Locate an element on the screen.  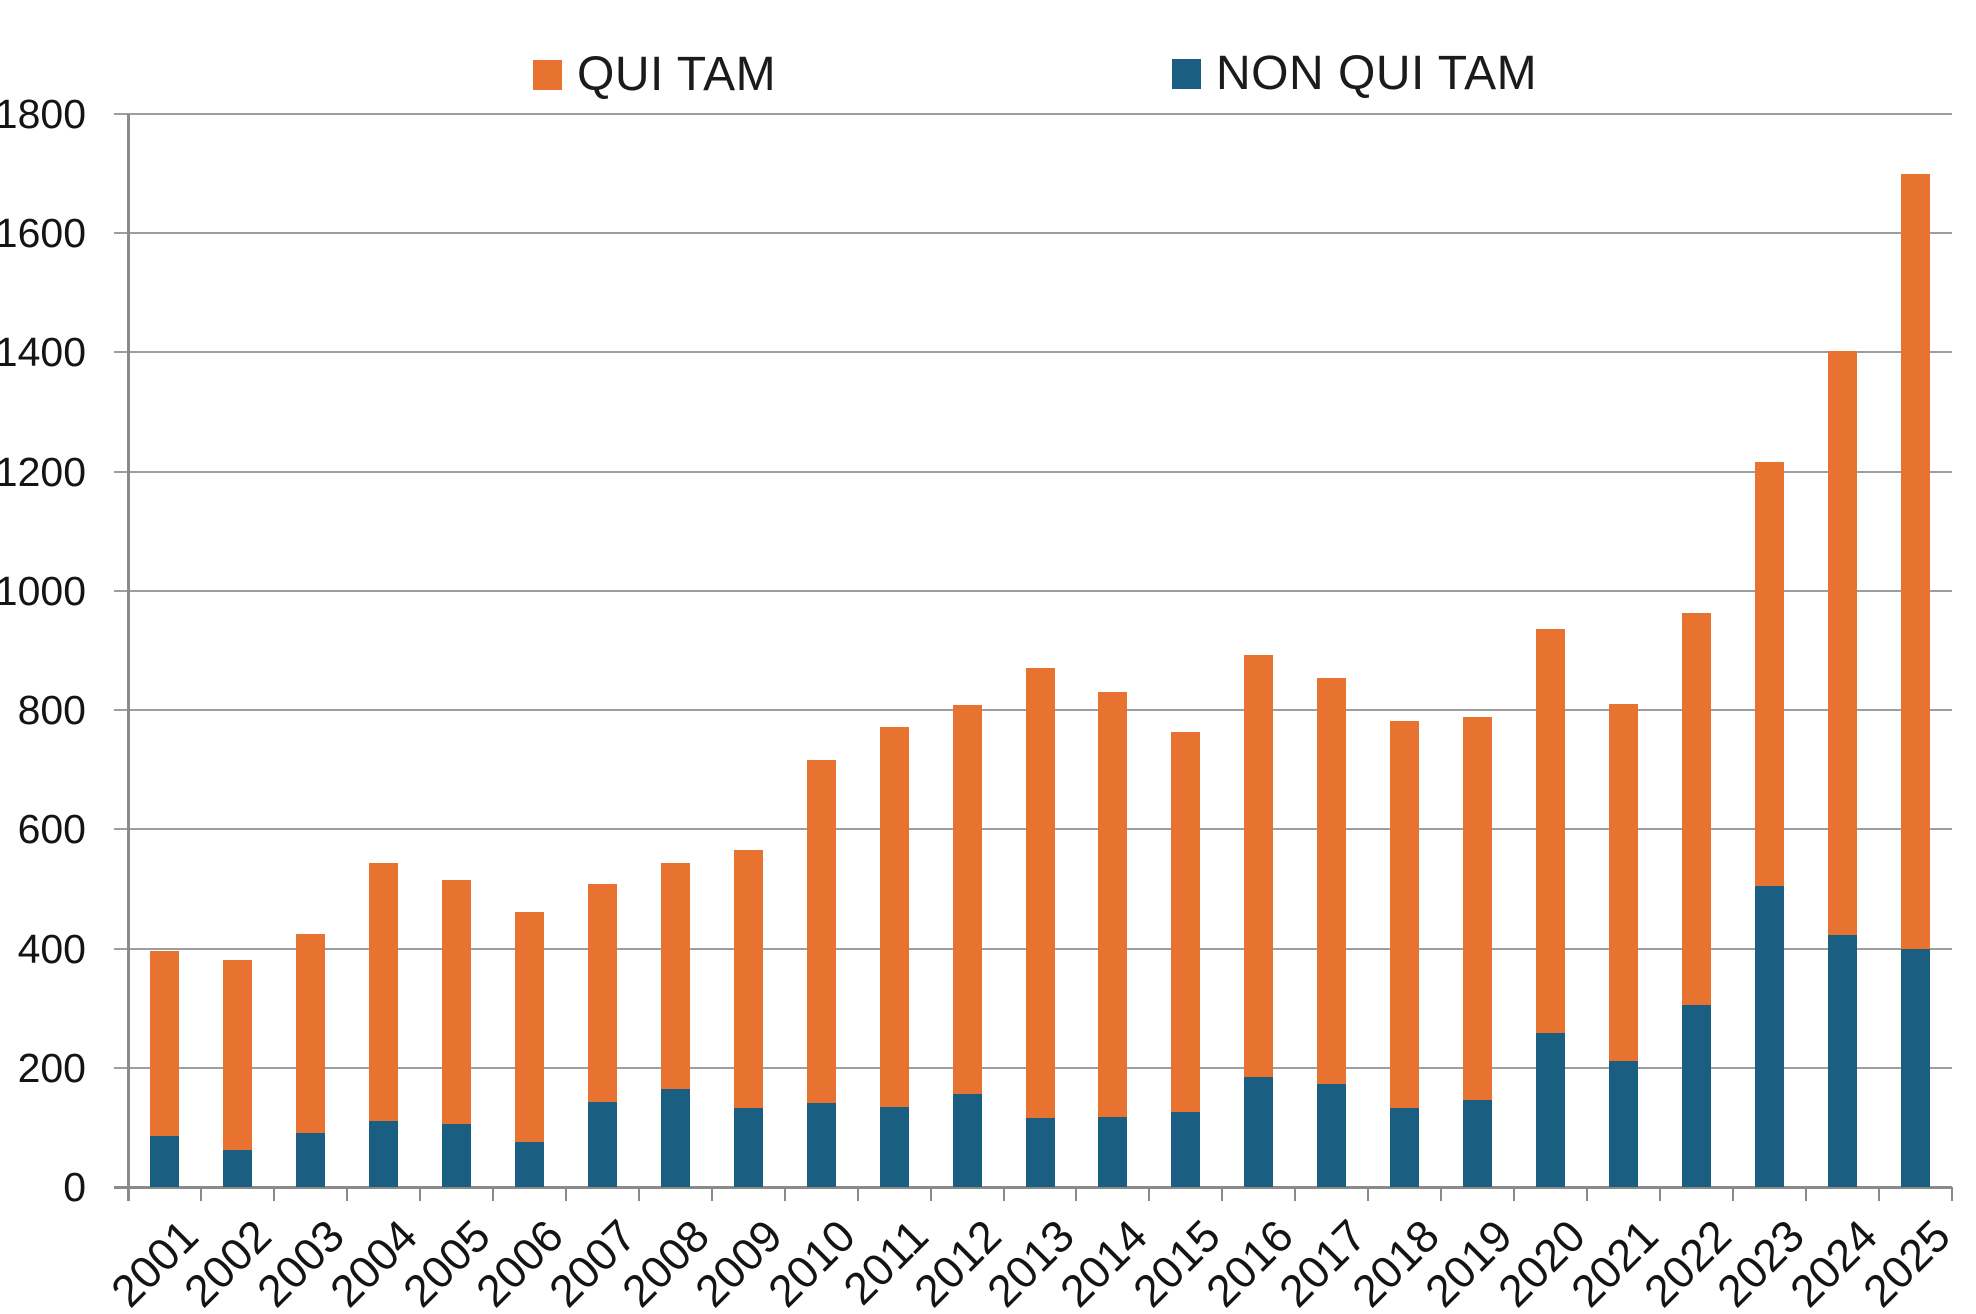
y-axis-label: 1200 is located at coordinates (43, 471).